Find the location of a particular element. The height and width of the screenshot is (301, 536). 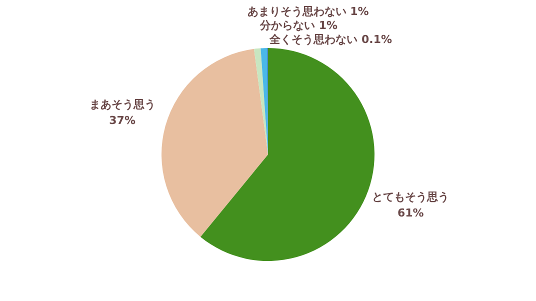

data-label: 61% is located at coordinates (410, 213).